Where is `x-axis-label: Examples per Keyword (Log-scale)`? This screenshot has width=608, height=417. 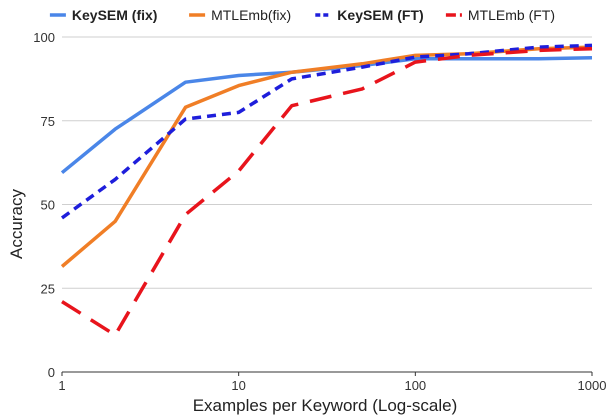 x-axis-label: Examples per Keyword (Log-scale) is located at coordinates (325, 405).